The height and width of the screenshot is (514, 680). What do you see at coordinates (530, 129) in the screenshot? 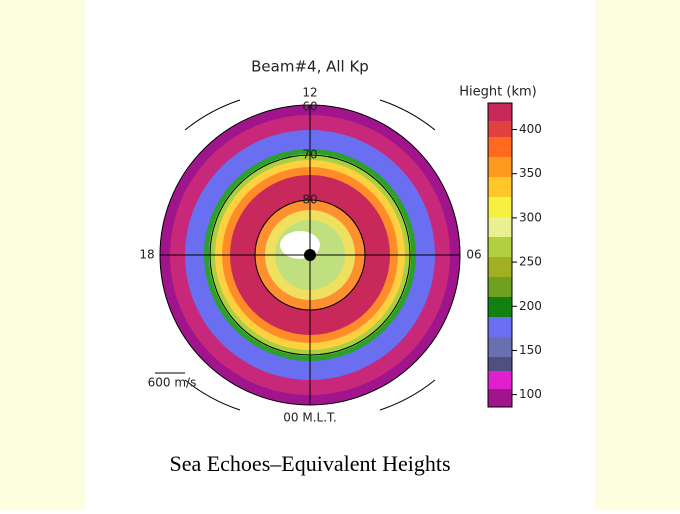
I see `colorbar-tick-label: 400` at bounding box center [530, 129].